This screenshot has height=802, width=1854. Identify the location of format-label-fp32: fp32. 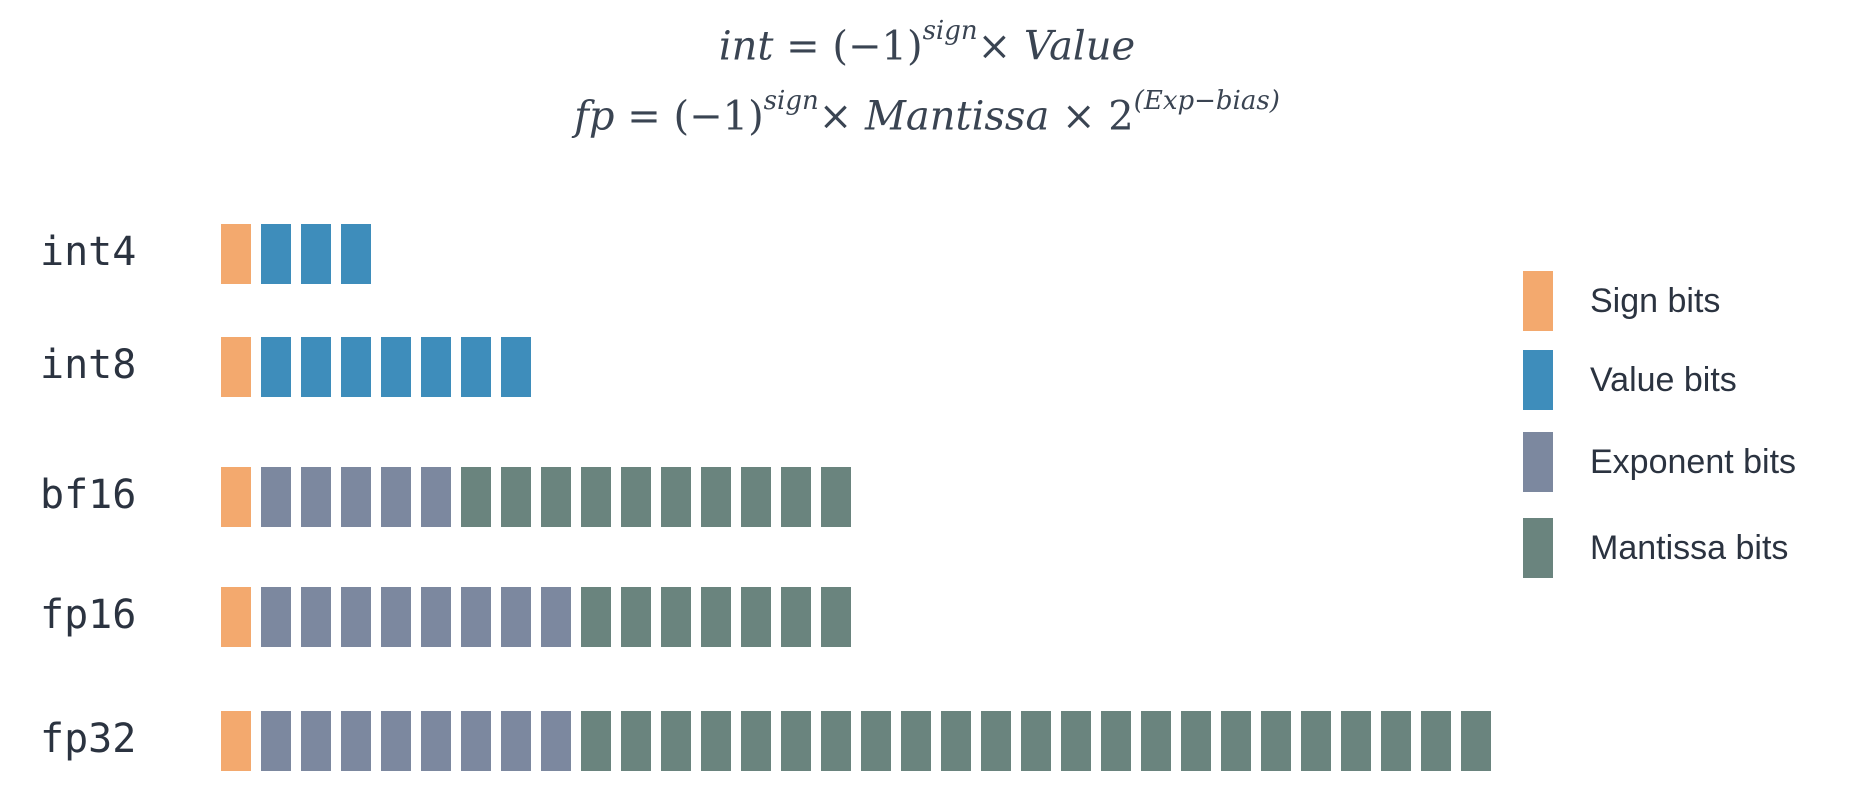
(88, 739).